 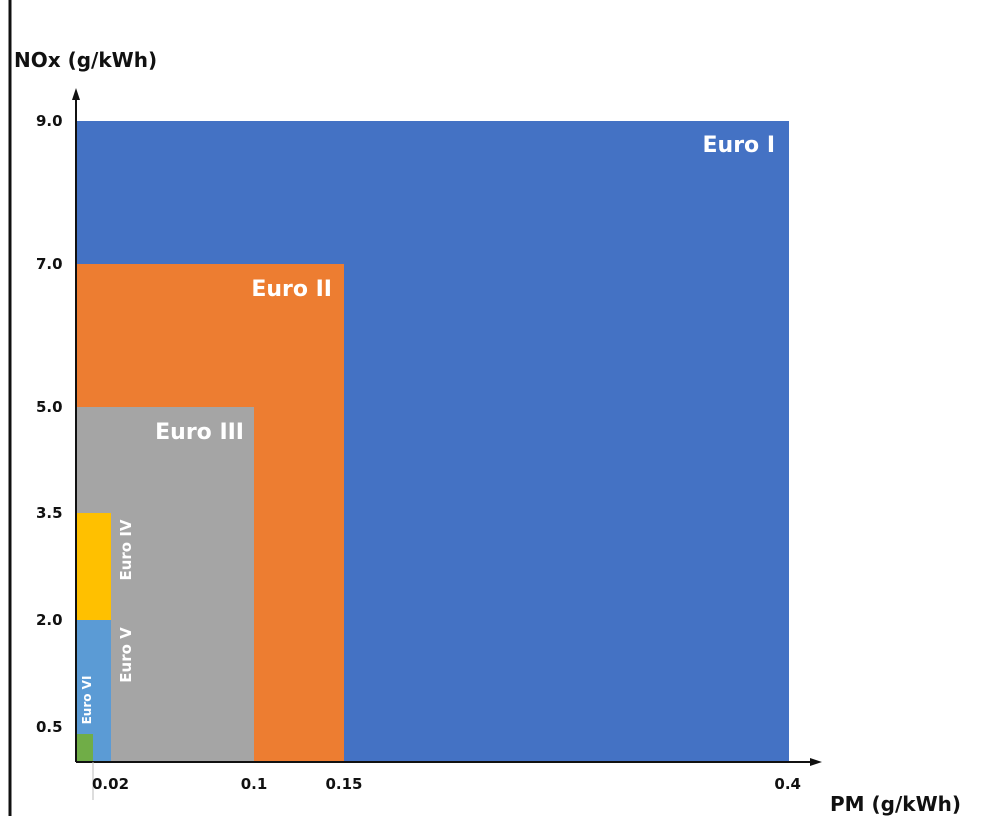 What do you see at coordinates (49, 513) in the screenshot?
I see `y-tick-label: 3.5` at bounding box center [49, 513].